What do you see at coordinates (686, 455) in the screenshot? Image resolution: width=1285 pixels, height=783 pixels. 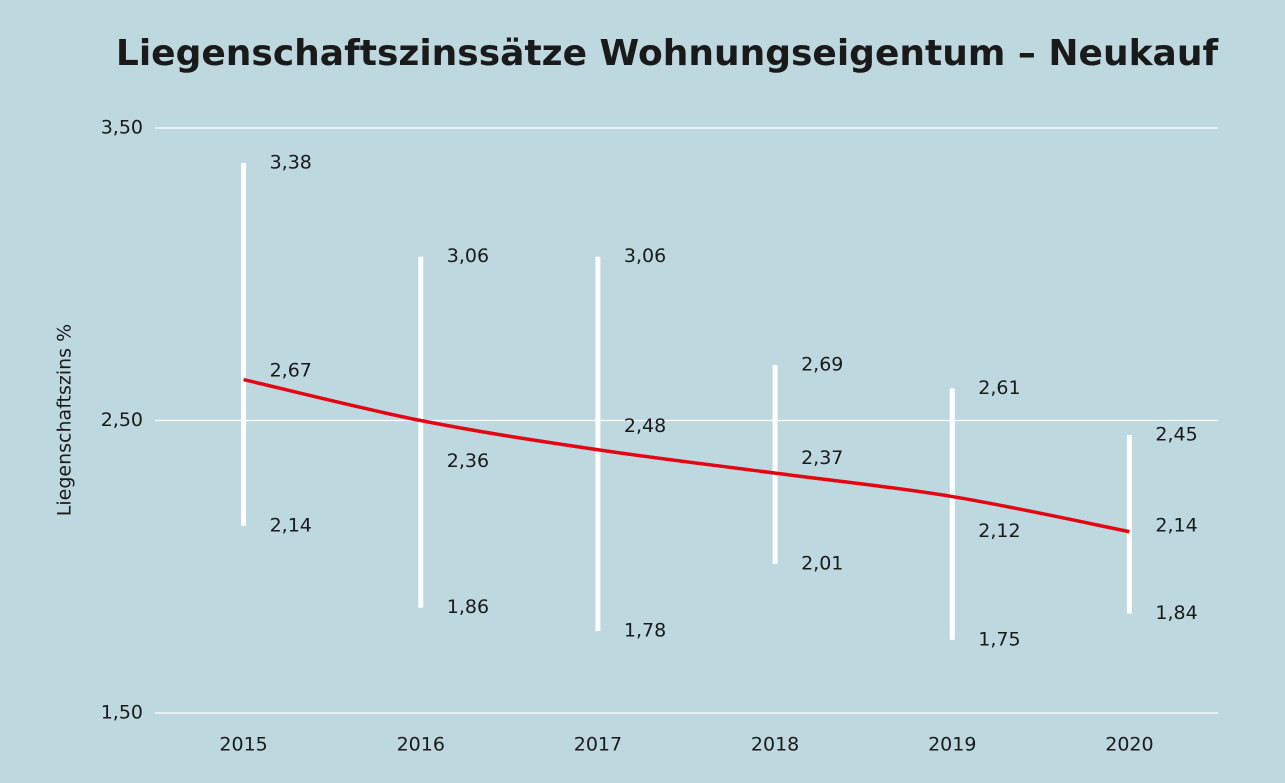 I see `trend-line` at bounding box center [686, 455].